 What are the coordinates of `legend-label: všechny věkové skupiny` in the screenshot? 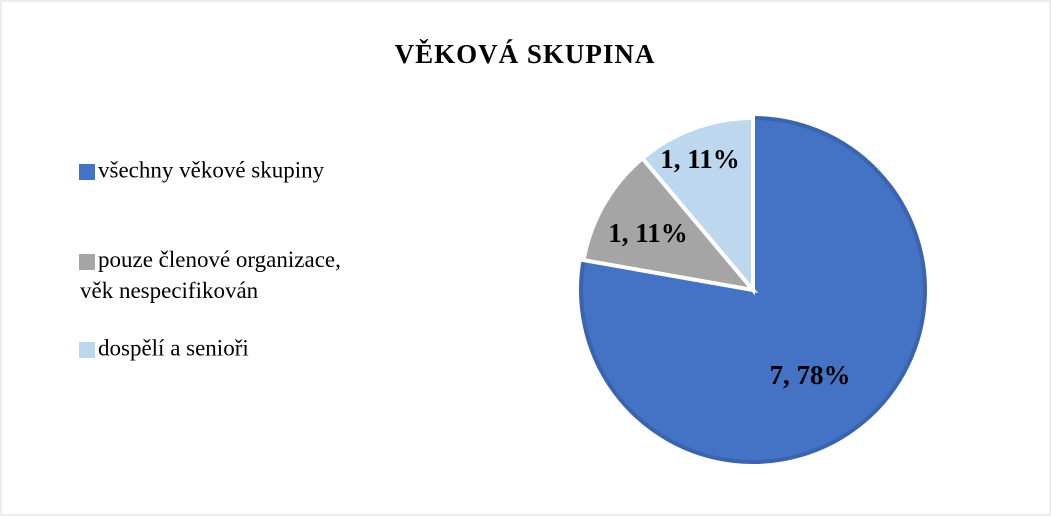 It's located at (211, 169).